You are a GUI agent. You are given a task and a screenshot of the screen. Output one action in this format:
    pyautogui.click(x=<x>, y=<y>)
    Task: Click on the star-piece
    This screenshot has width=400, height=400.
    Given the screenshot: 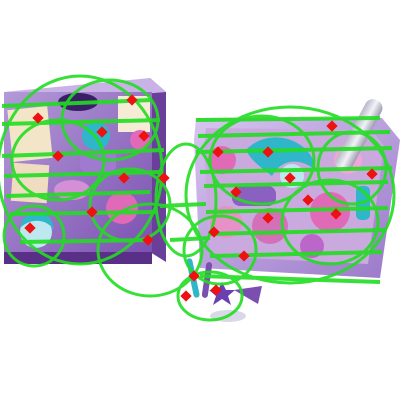 What is the action you would take?
    pyautogui.click(x=222, y=293)
    